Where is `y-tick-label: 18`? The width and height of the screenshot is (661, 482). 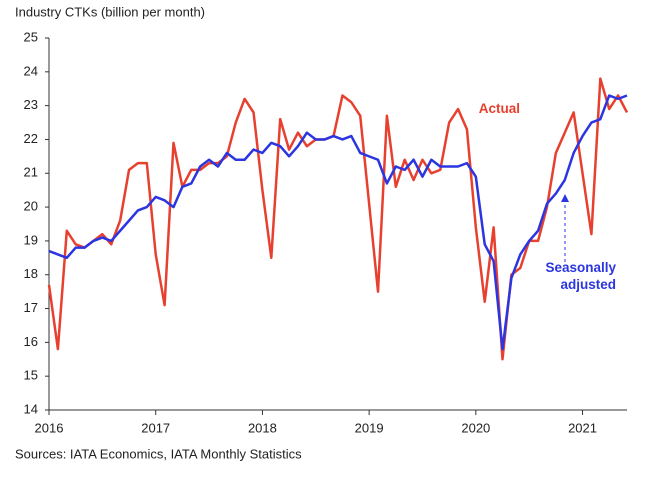 y-tick-label: 18 is located at coordinates (31, 273).